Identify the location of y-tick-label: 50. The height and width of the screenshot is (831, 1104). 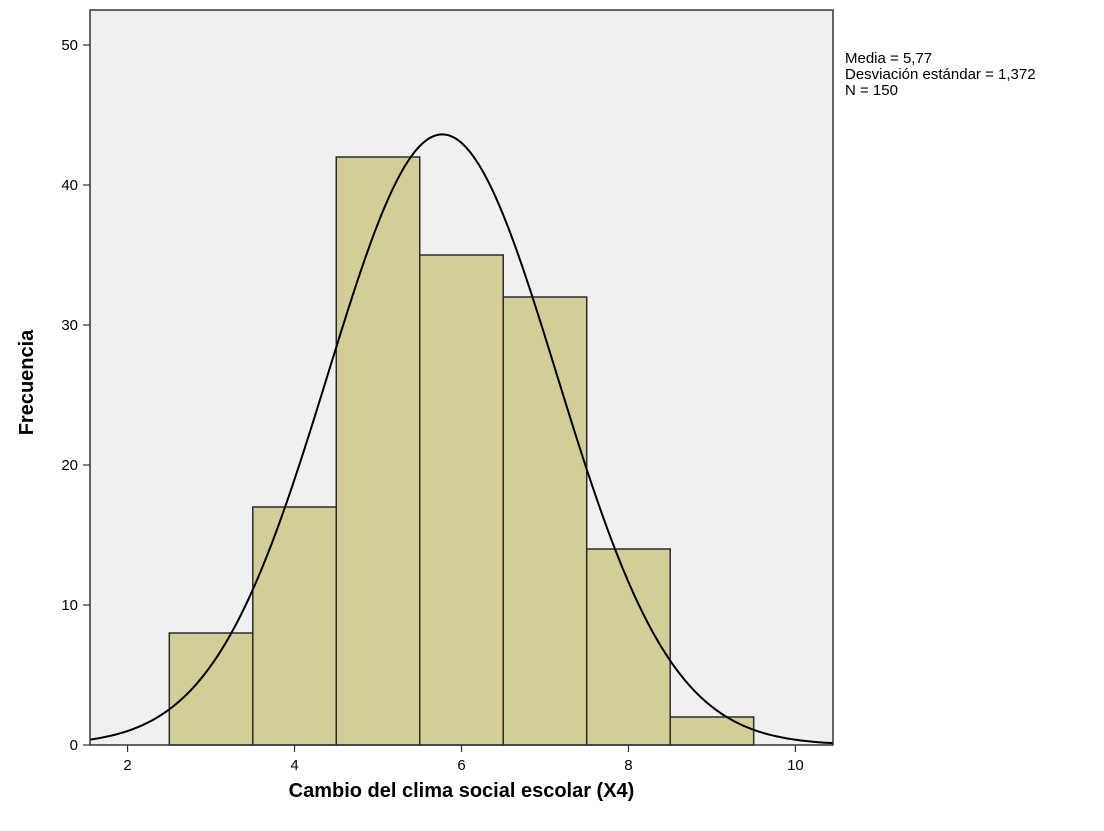
(69, 45).